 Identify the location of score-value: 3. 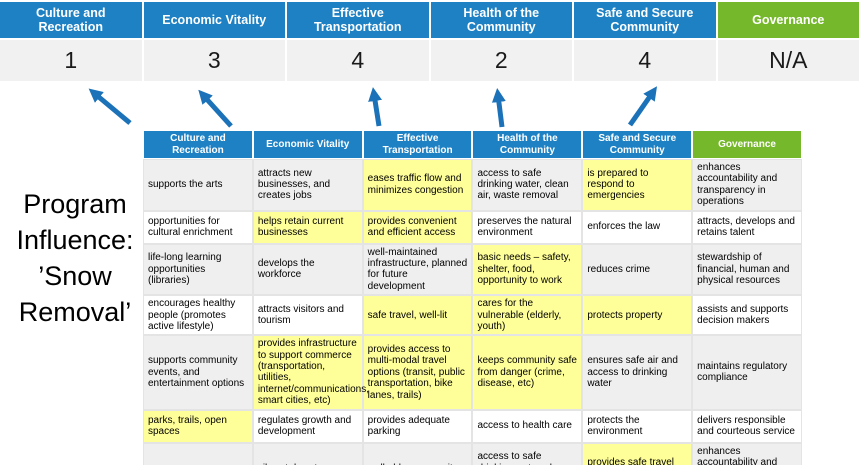
(214, 60).